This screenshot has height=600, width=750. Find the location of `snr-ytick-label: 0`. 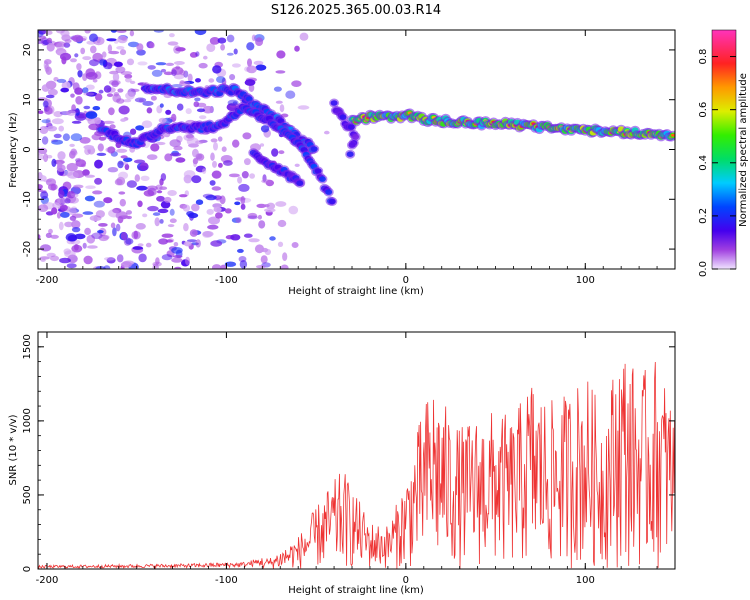

snr-ytick-label: 0 is located at coordinates (27, 569).